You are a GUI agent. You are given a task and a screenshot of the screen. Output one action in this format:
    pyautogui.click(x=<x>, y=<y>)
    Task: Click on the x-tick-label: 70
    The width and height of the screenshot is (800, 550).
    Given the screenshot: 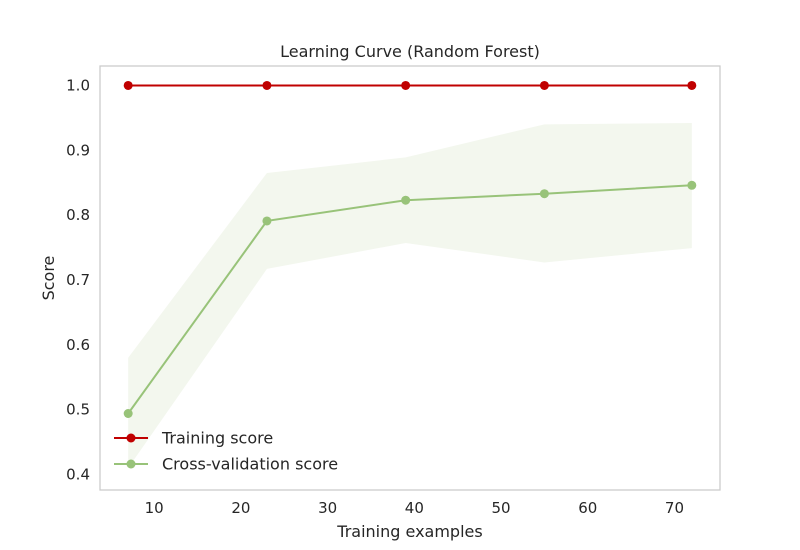 What is the action you would take?
    pyautogui.click(x=674, y=508)
    